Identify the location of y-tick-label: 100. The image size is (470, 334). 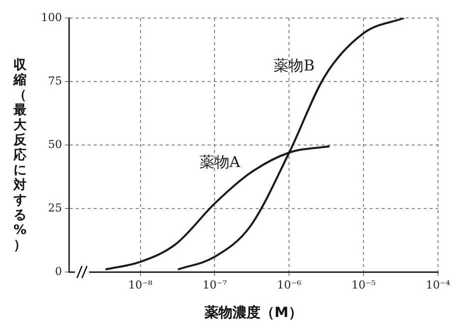
(51, 17).